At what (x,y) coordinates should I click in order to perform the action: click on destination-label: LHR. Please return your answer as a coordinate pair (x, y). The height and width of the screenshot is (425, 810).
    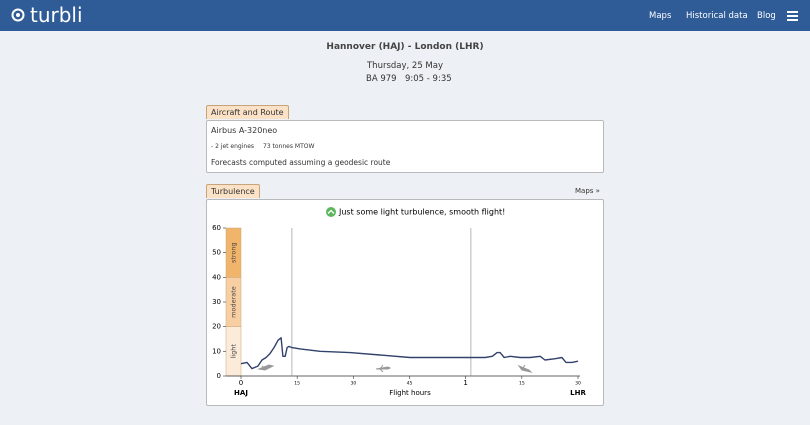
    Looking at the image, I should click on (578, 393).